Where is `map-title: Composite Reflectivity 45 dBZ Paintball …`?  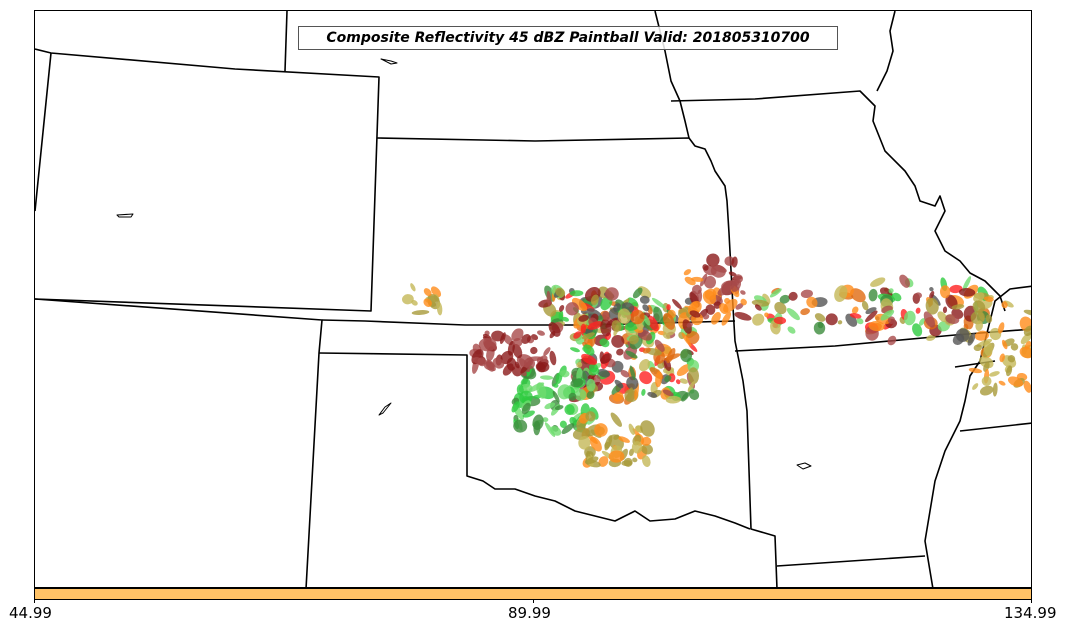 map-title: Composite Reflectivity 45 dBZ Paintball … is located at coordinates (568, 38).